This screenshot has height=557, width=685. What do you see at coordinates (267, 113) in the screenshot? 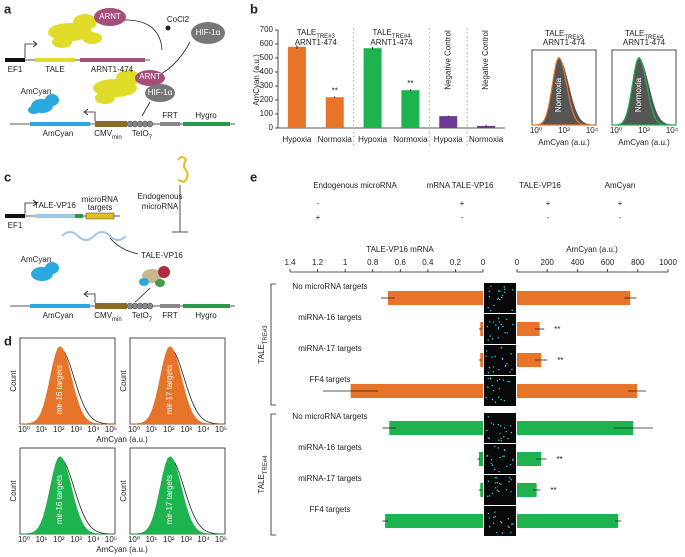
I see `y-tick-label: 100` at bounding box center [267, 113].